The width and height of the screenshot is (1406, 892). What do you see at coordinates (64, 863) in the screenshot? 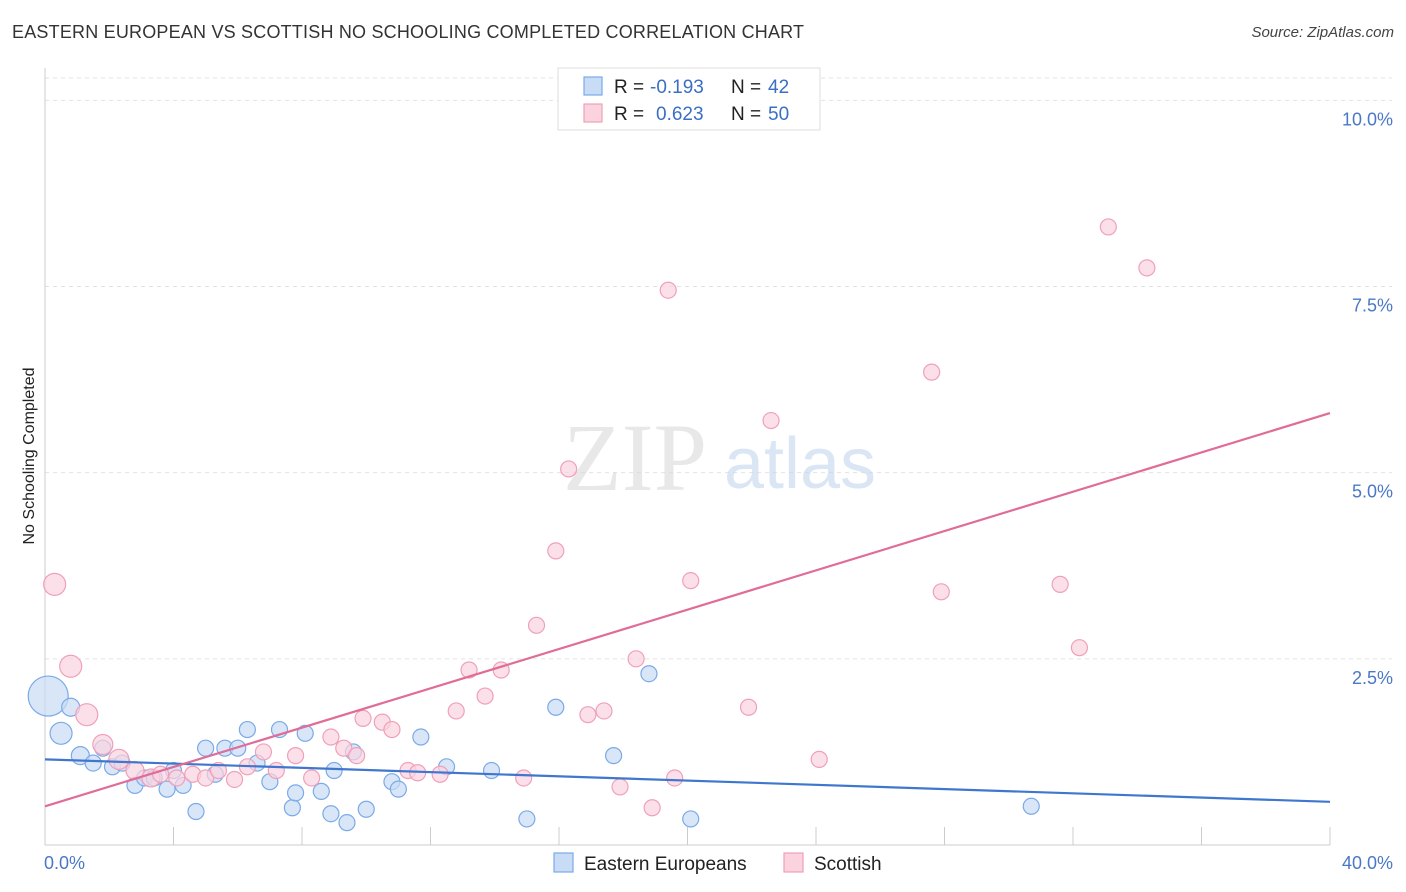
I see `x-tick-label-min: 0.0%` at bounding box center [64, 863].